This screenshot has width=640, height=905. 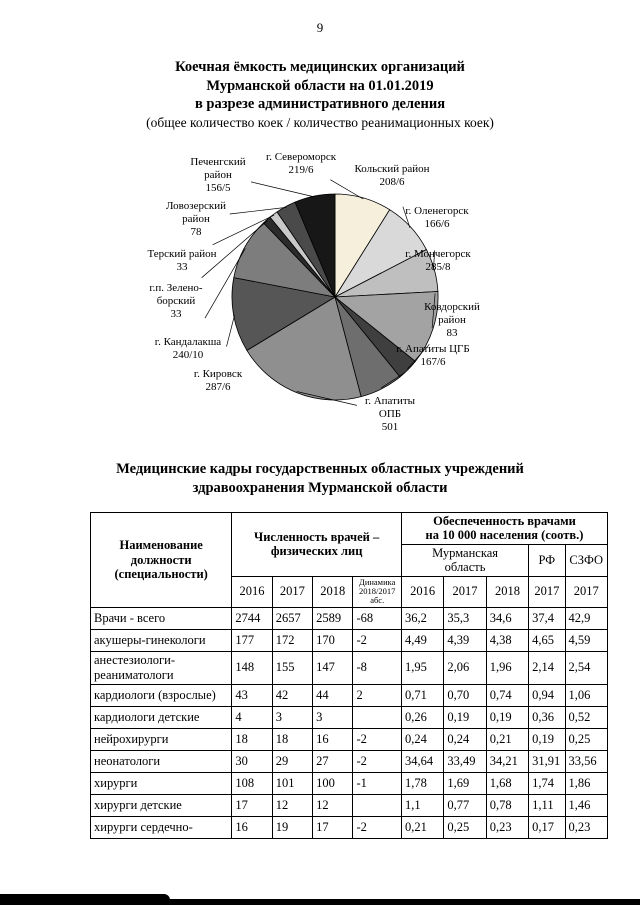 I want to click on table-cell: 36,2, so click(x=422, y=618).